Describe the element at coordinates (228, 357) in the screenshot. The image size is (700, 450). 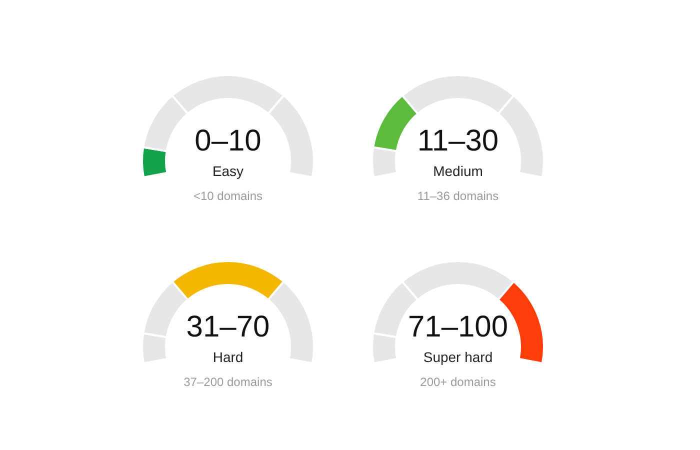
I see `text: Hard` at that location.